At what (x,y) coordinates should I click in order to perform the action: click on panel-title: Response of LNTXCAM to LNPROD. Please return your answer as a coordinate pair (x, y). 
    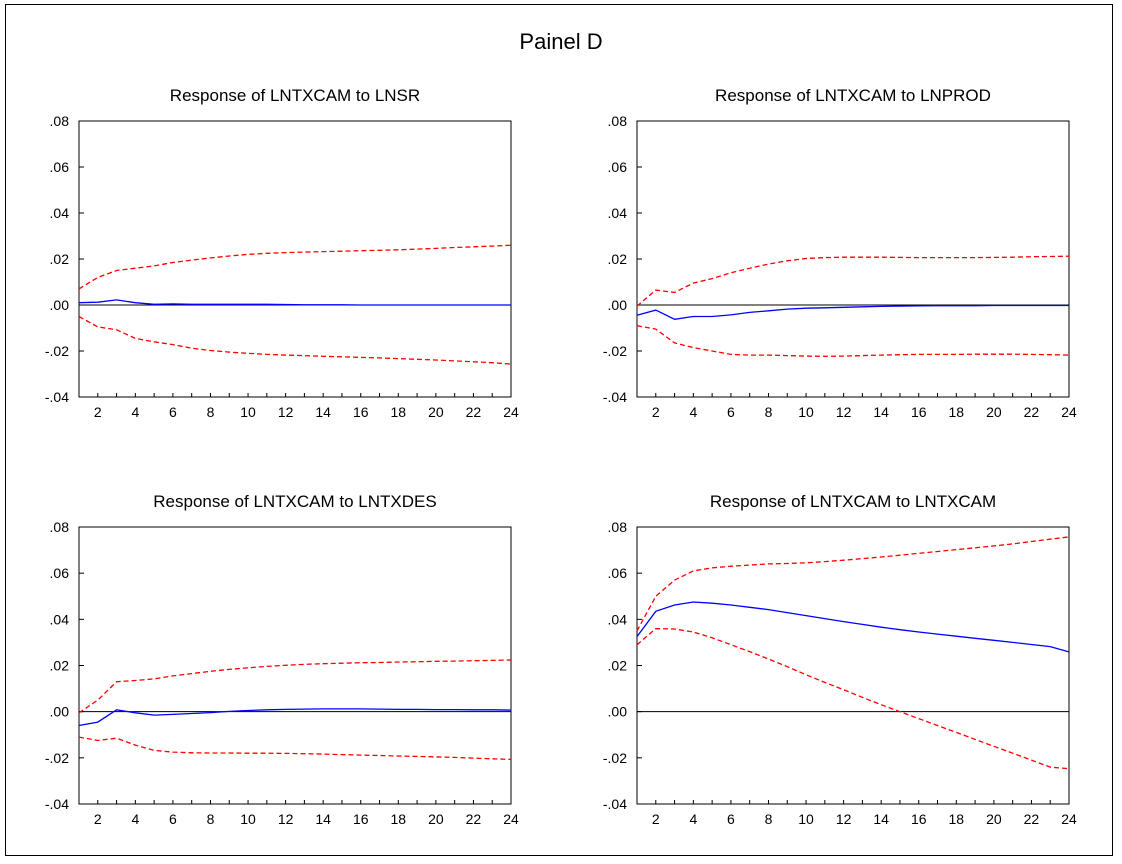
    Looking at the image, I should click on (853, 95).